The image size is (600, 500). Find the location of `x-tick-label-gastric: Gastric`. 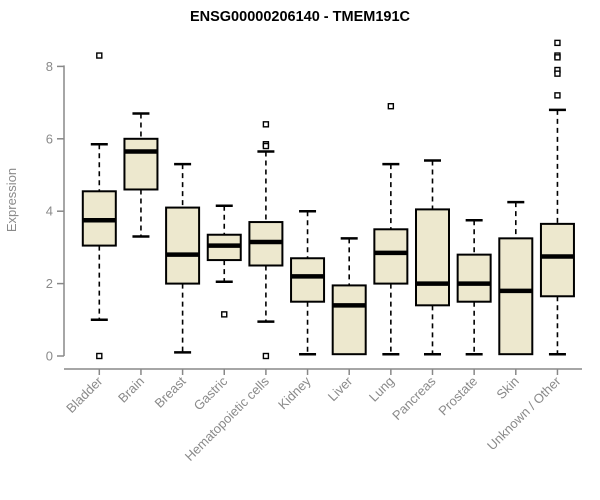

x-tick-label-gastric: Gastric is located at coordinates (211, 393).